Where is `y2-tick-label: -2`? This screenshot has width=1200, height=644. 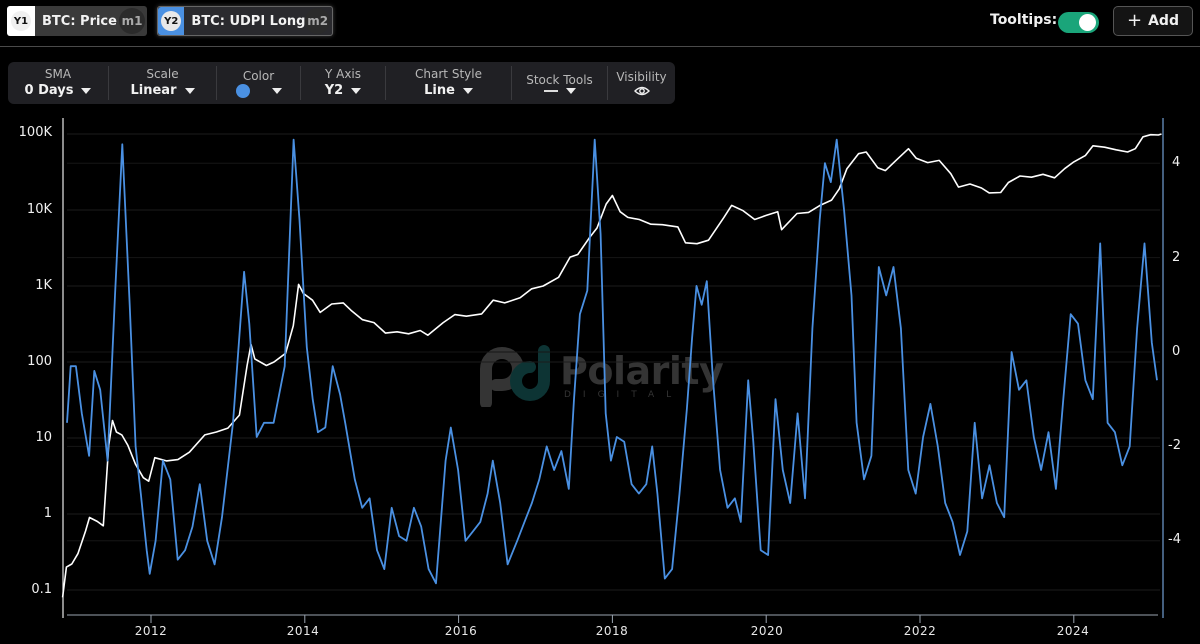
y2-tick-label: -2 is located at coordinates (1174, 445).